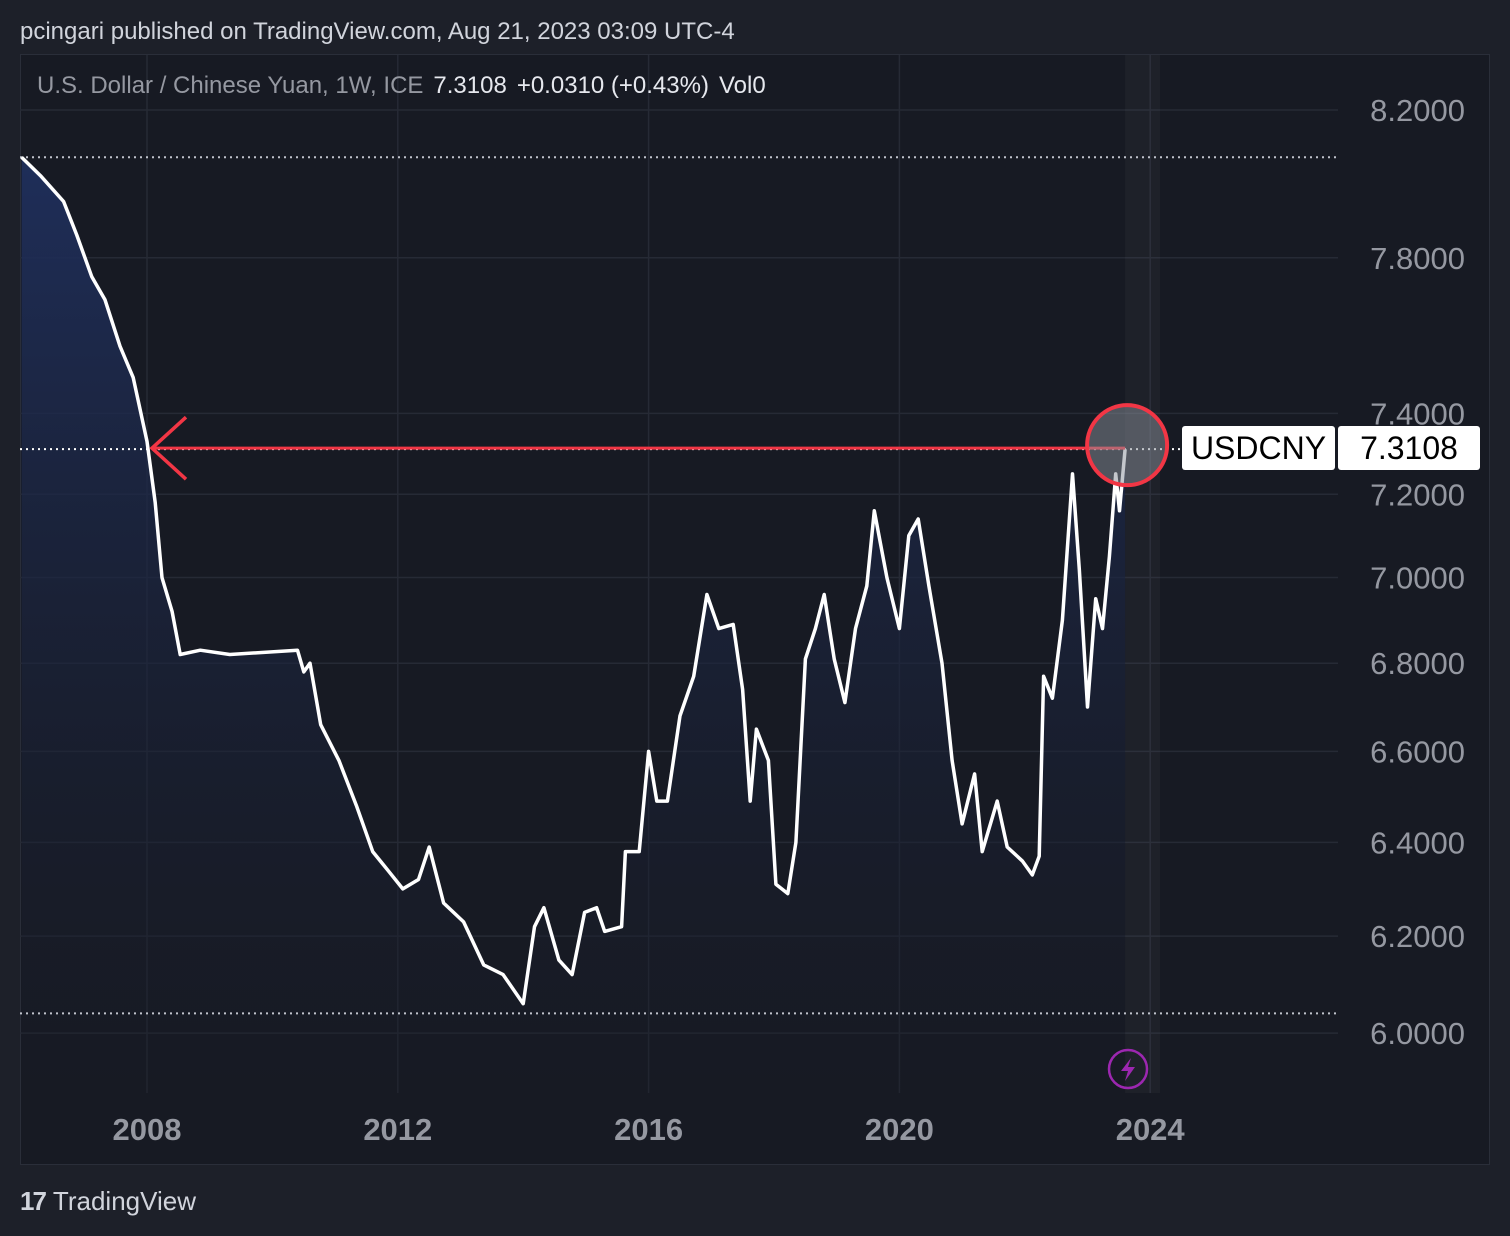  What do you see at coordinates (1417, 578) in the screenshot?
I see `y-tick-label: 7.0000` at bounding box center [1417, 578].